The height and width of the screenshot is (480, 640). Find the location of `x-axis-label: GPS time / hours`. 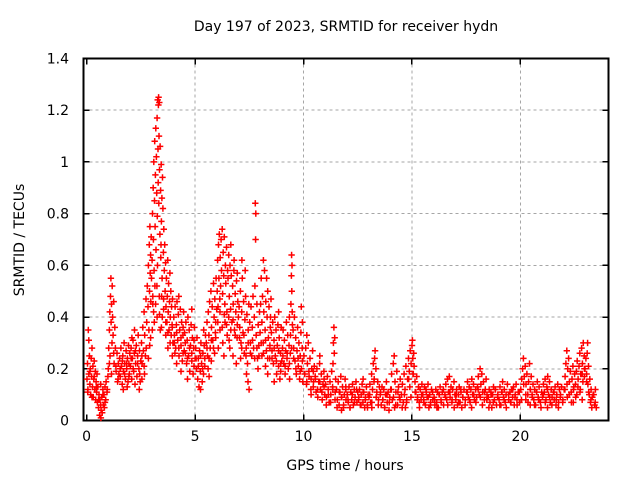

x-axis-label: GPS time / hours is located at coordinates (344, 466).